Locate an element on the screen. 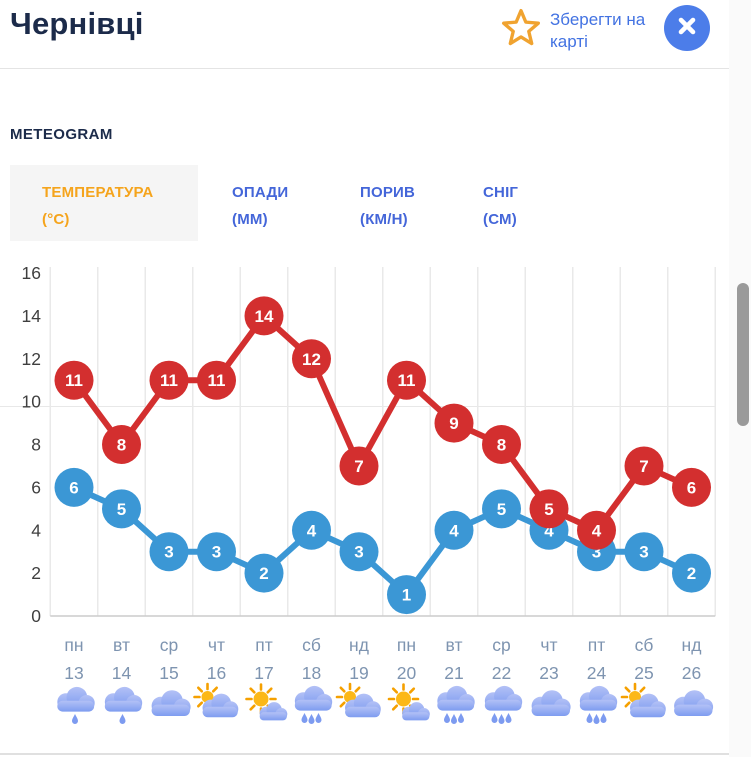  svg-text: 18 is located at coordinates (311, 673).